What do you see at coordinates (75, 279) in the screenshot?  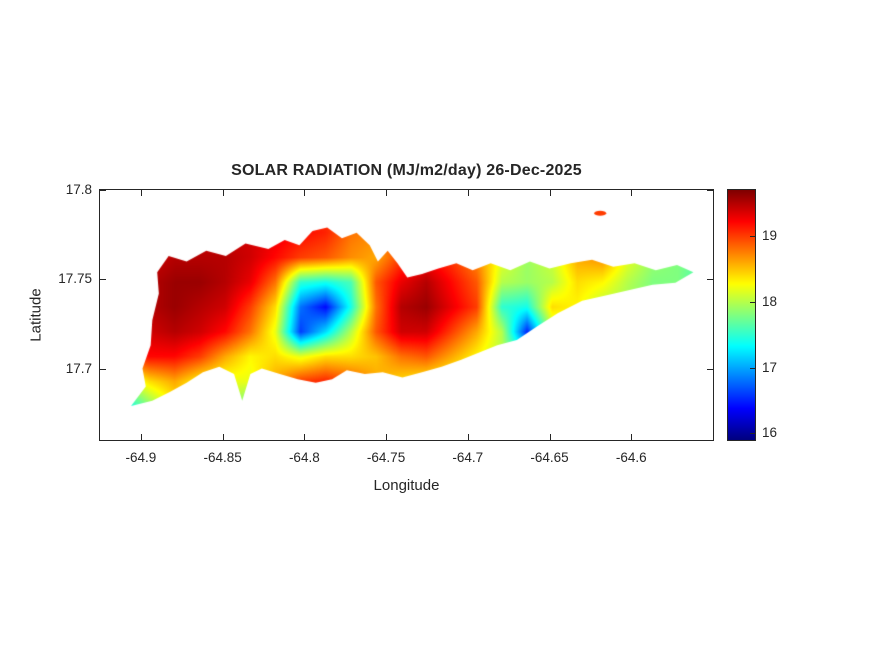 I see `y-tick-label: 17.75` at bounding box center [75, 279].